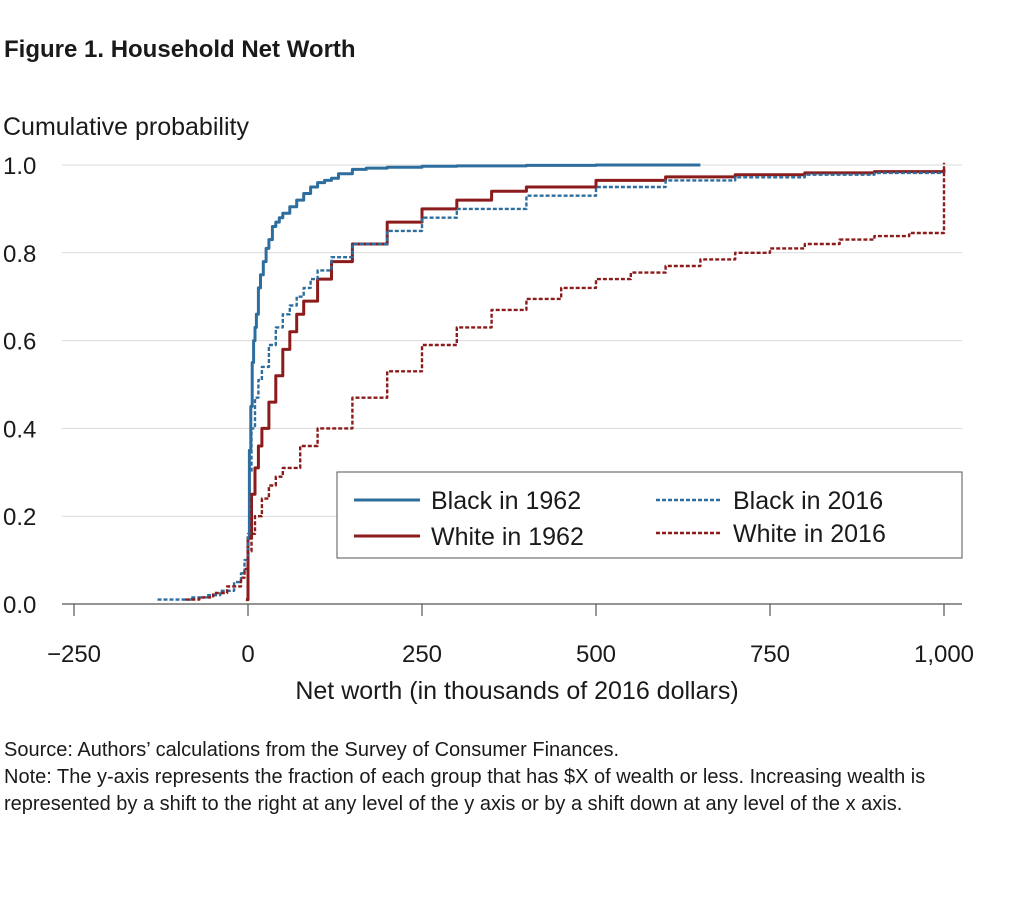  I want to click on y-axis-label: Cumulative probability, so click(126, 127).